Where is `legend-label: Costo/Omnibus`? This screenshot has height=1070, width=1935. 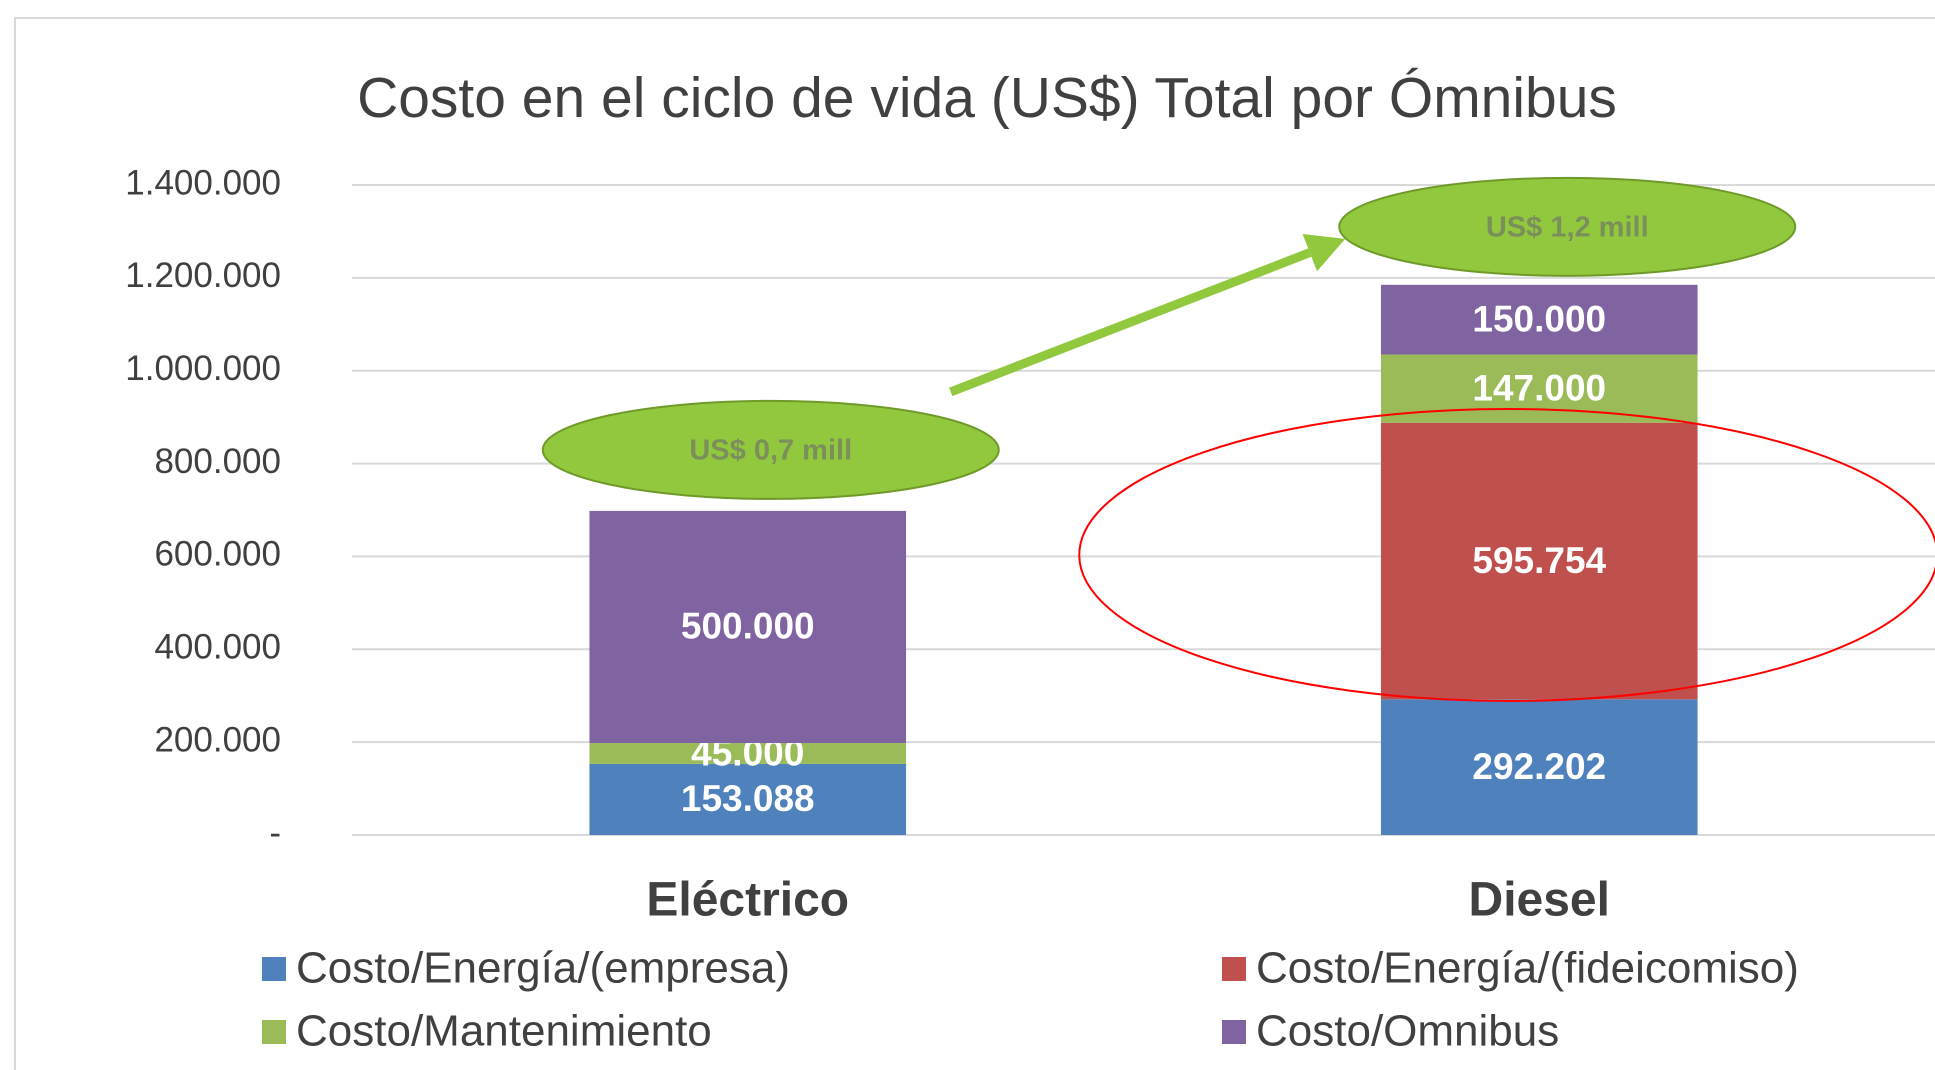 legend-label: Costo/Omnibus is located at coordinates (1407, 1031).